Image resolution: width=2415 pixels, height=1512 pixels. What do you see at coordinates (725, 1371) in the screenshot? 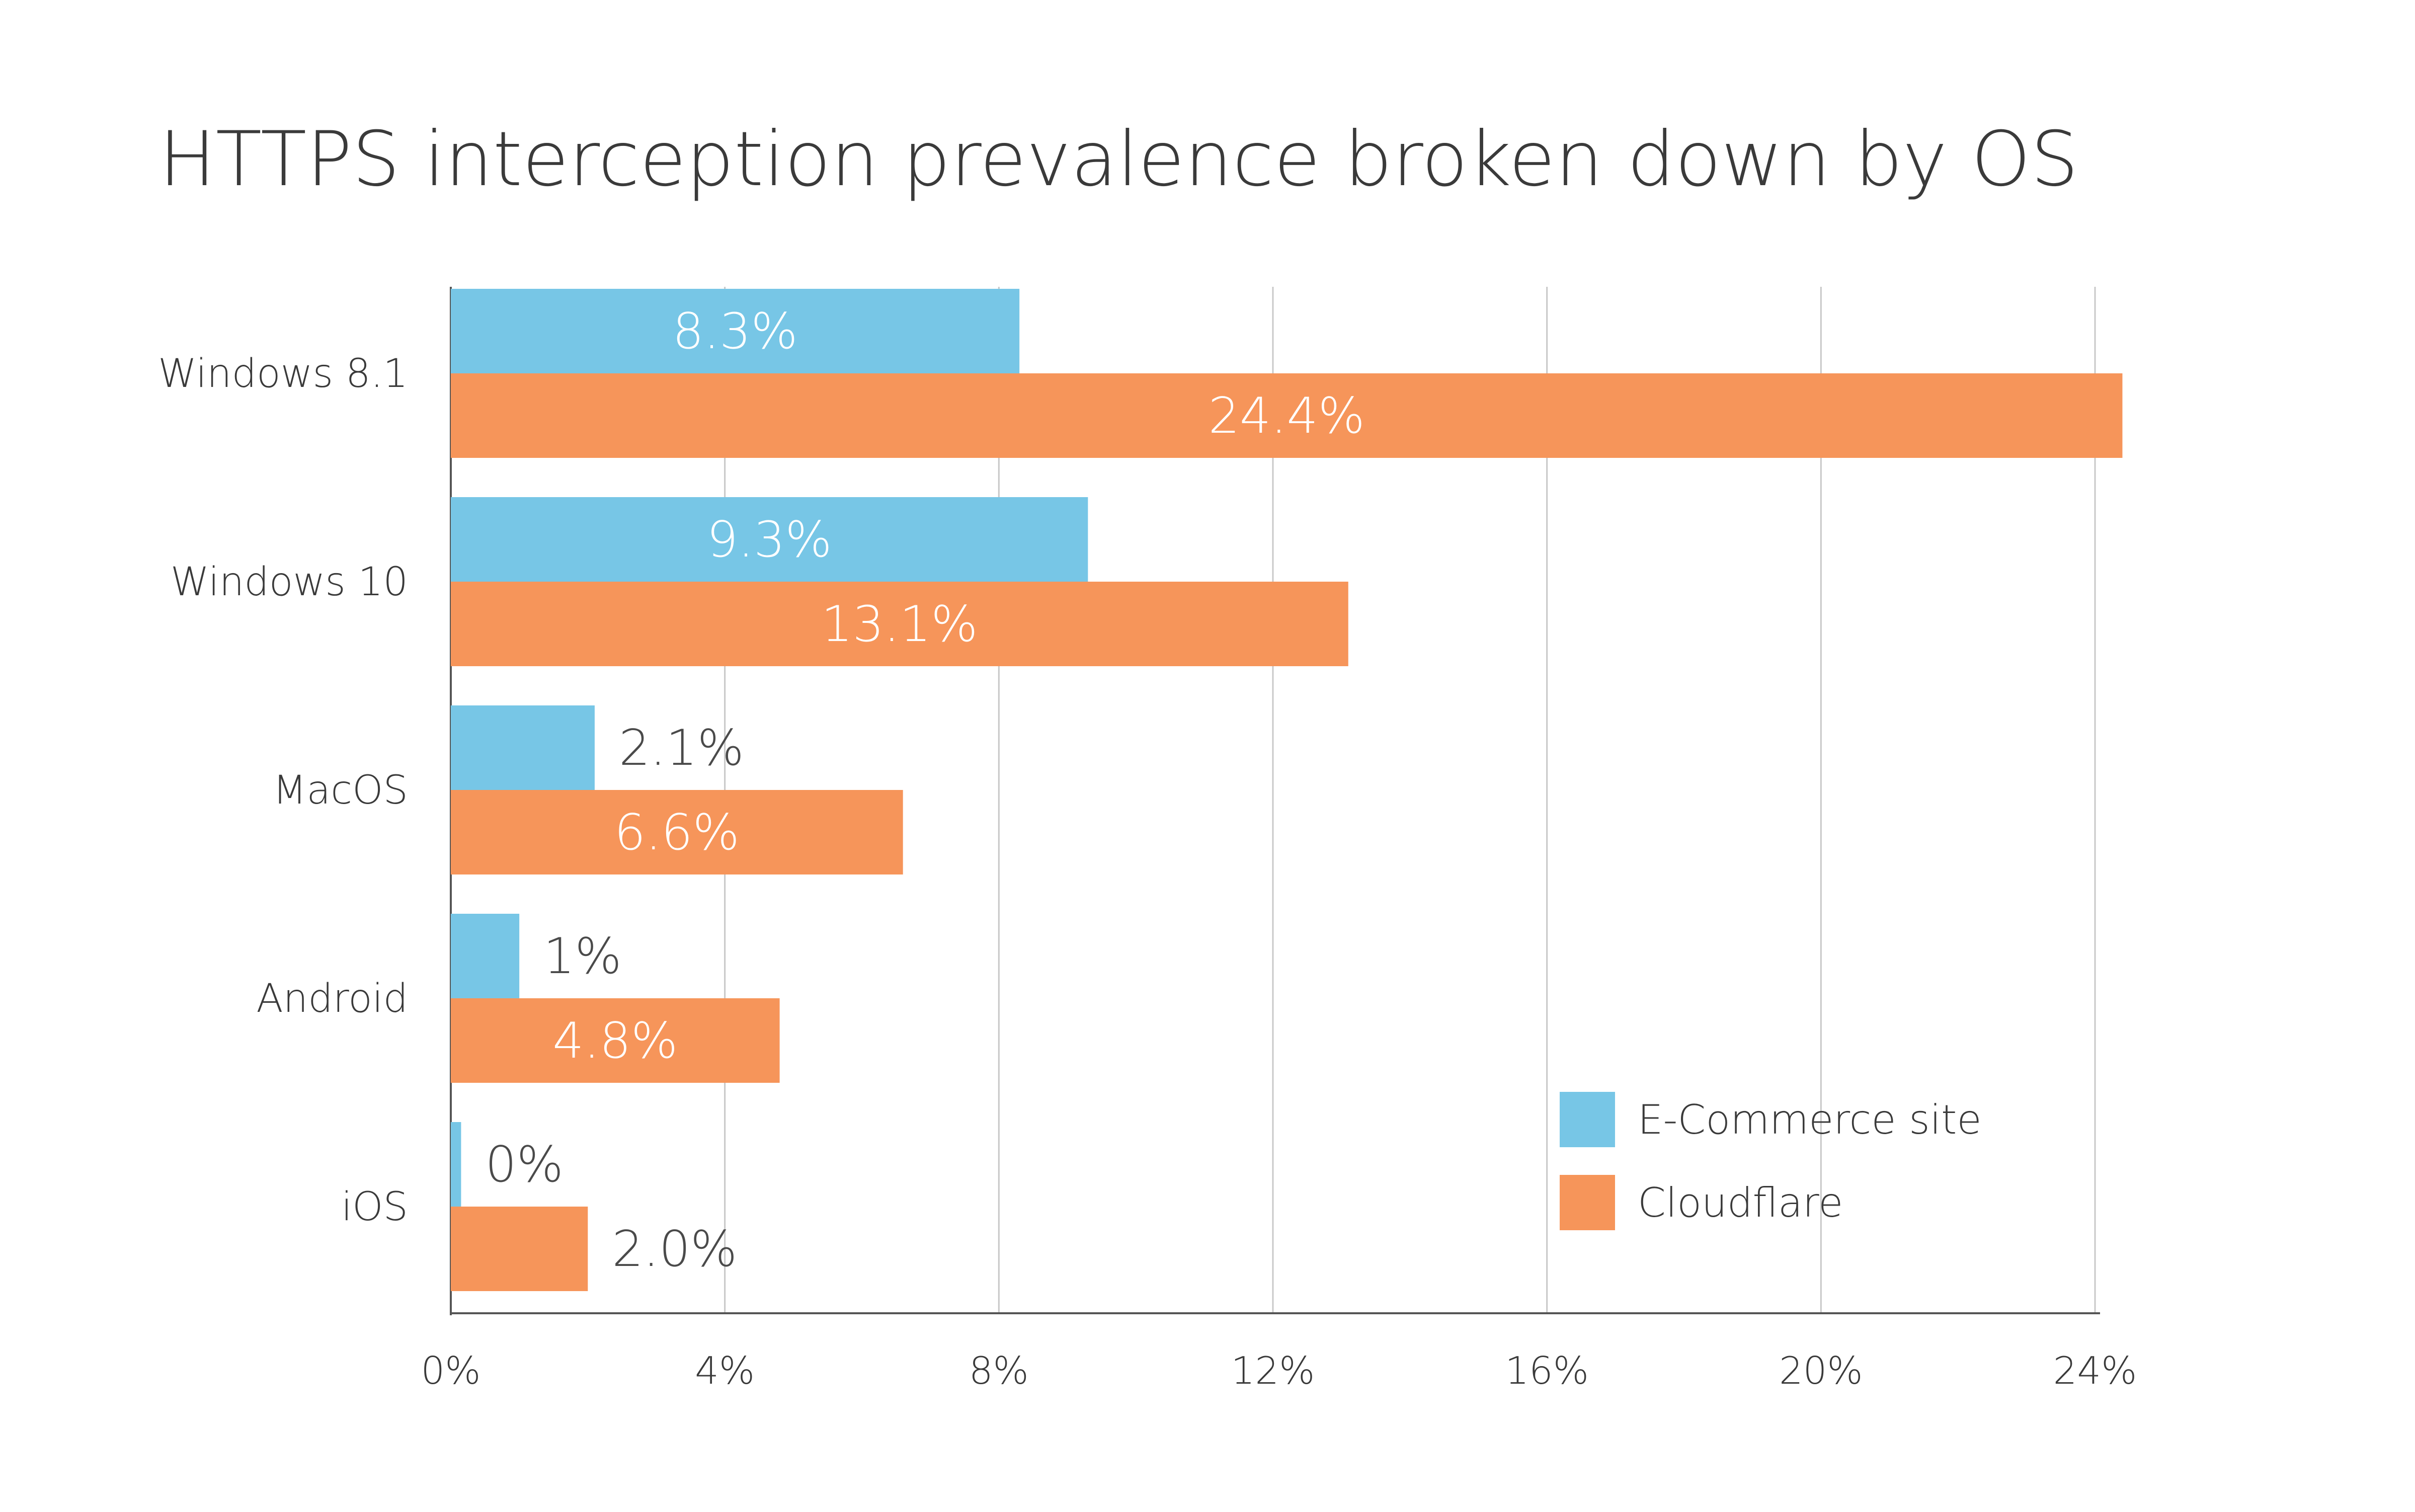
I see `x-tick-label: 4%` at bounding box center [725, 1371].